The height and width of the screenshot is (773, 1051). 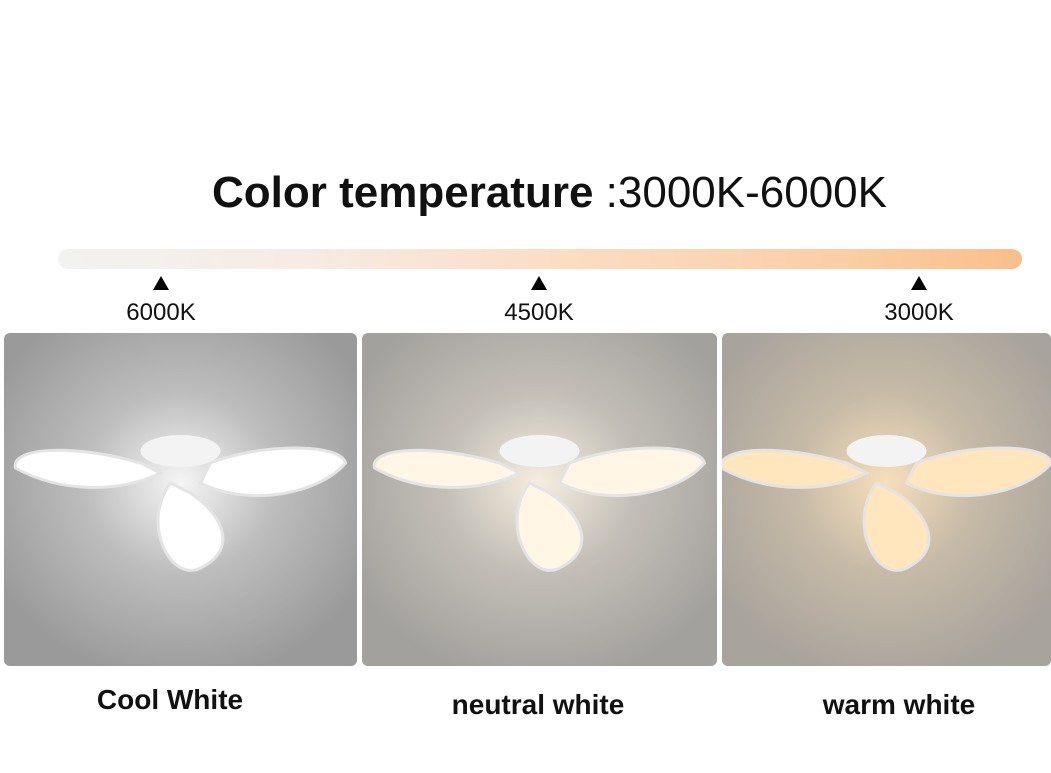 I want to click on panel-label-warm-white: warm white, so click(x=899, y=704).